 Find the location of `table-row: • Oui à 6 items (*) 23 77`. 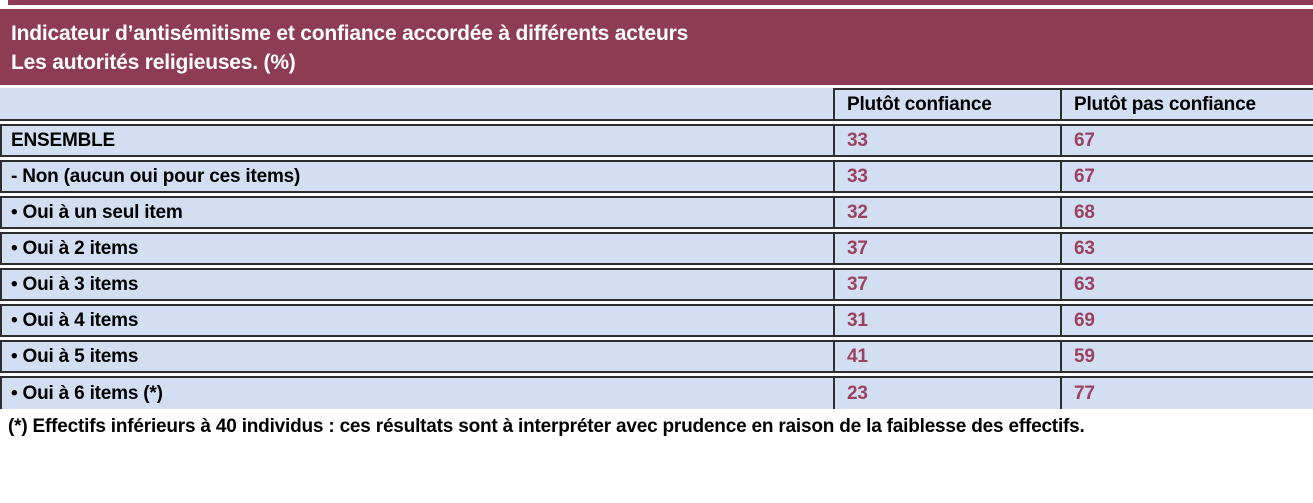

table-row: • Oui à 6 items (*) 23 77 is located at coordinates (656, 392).